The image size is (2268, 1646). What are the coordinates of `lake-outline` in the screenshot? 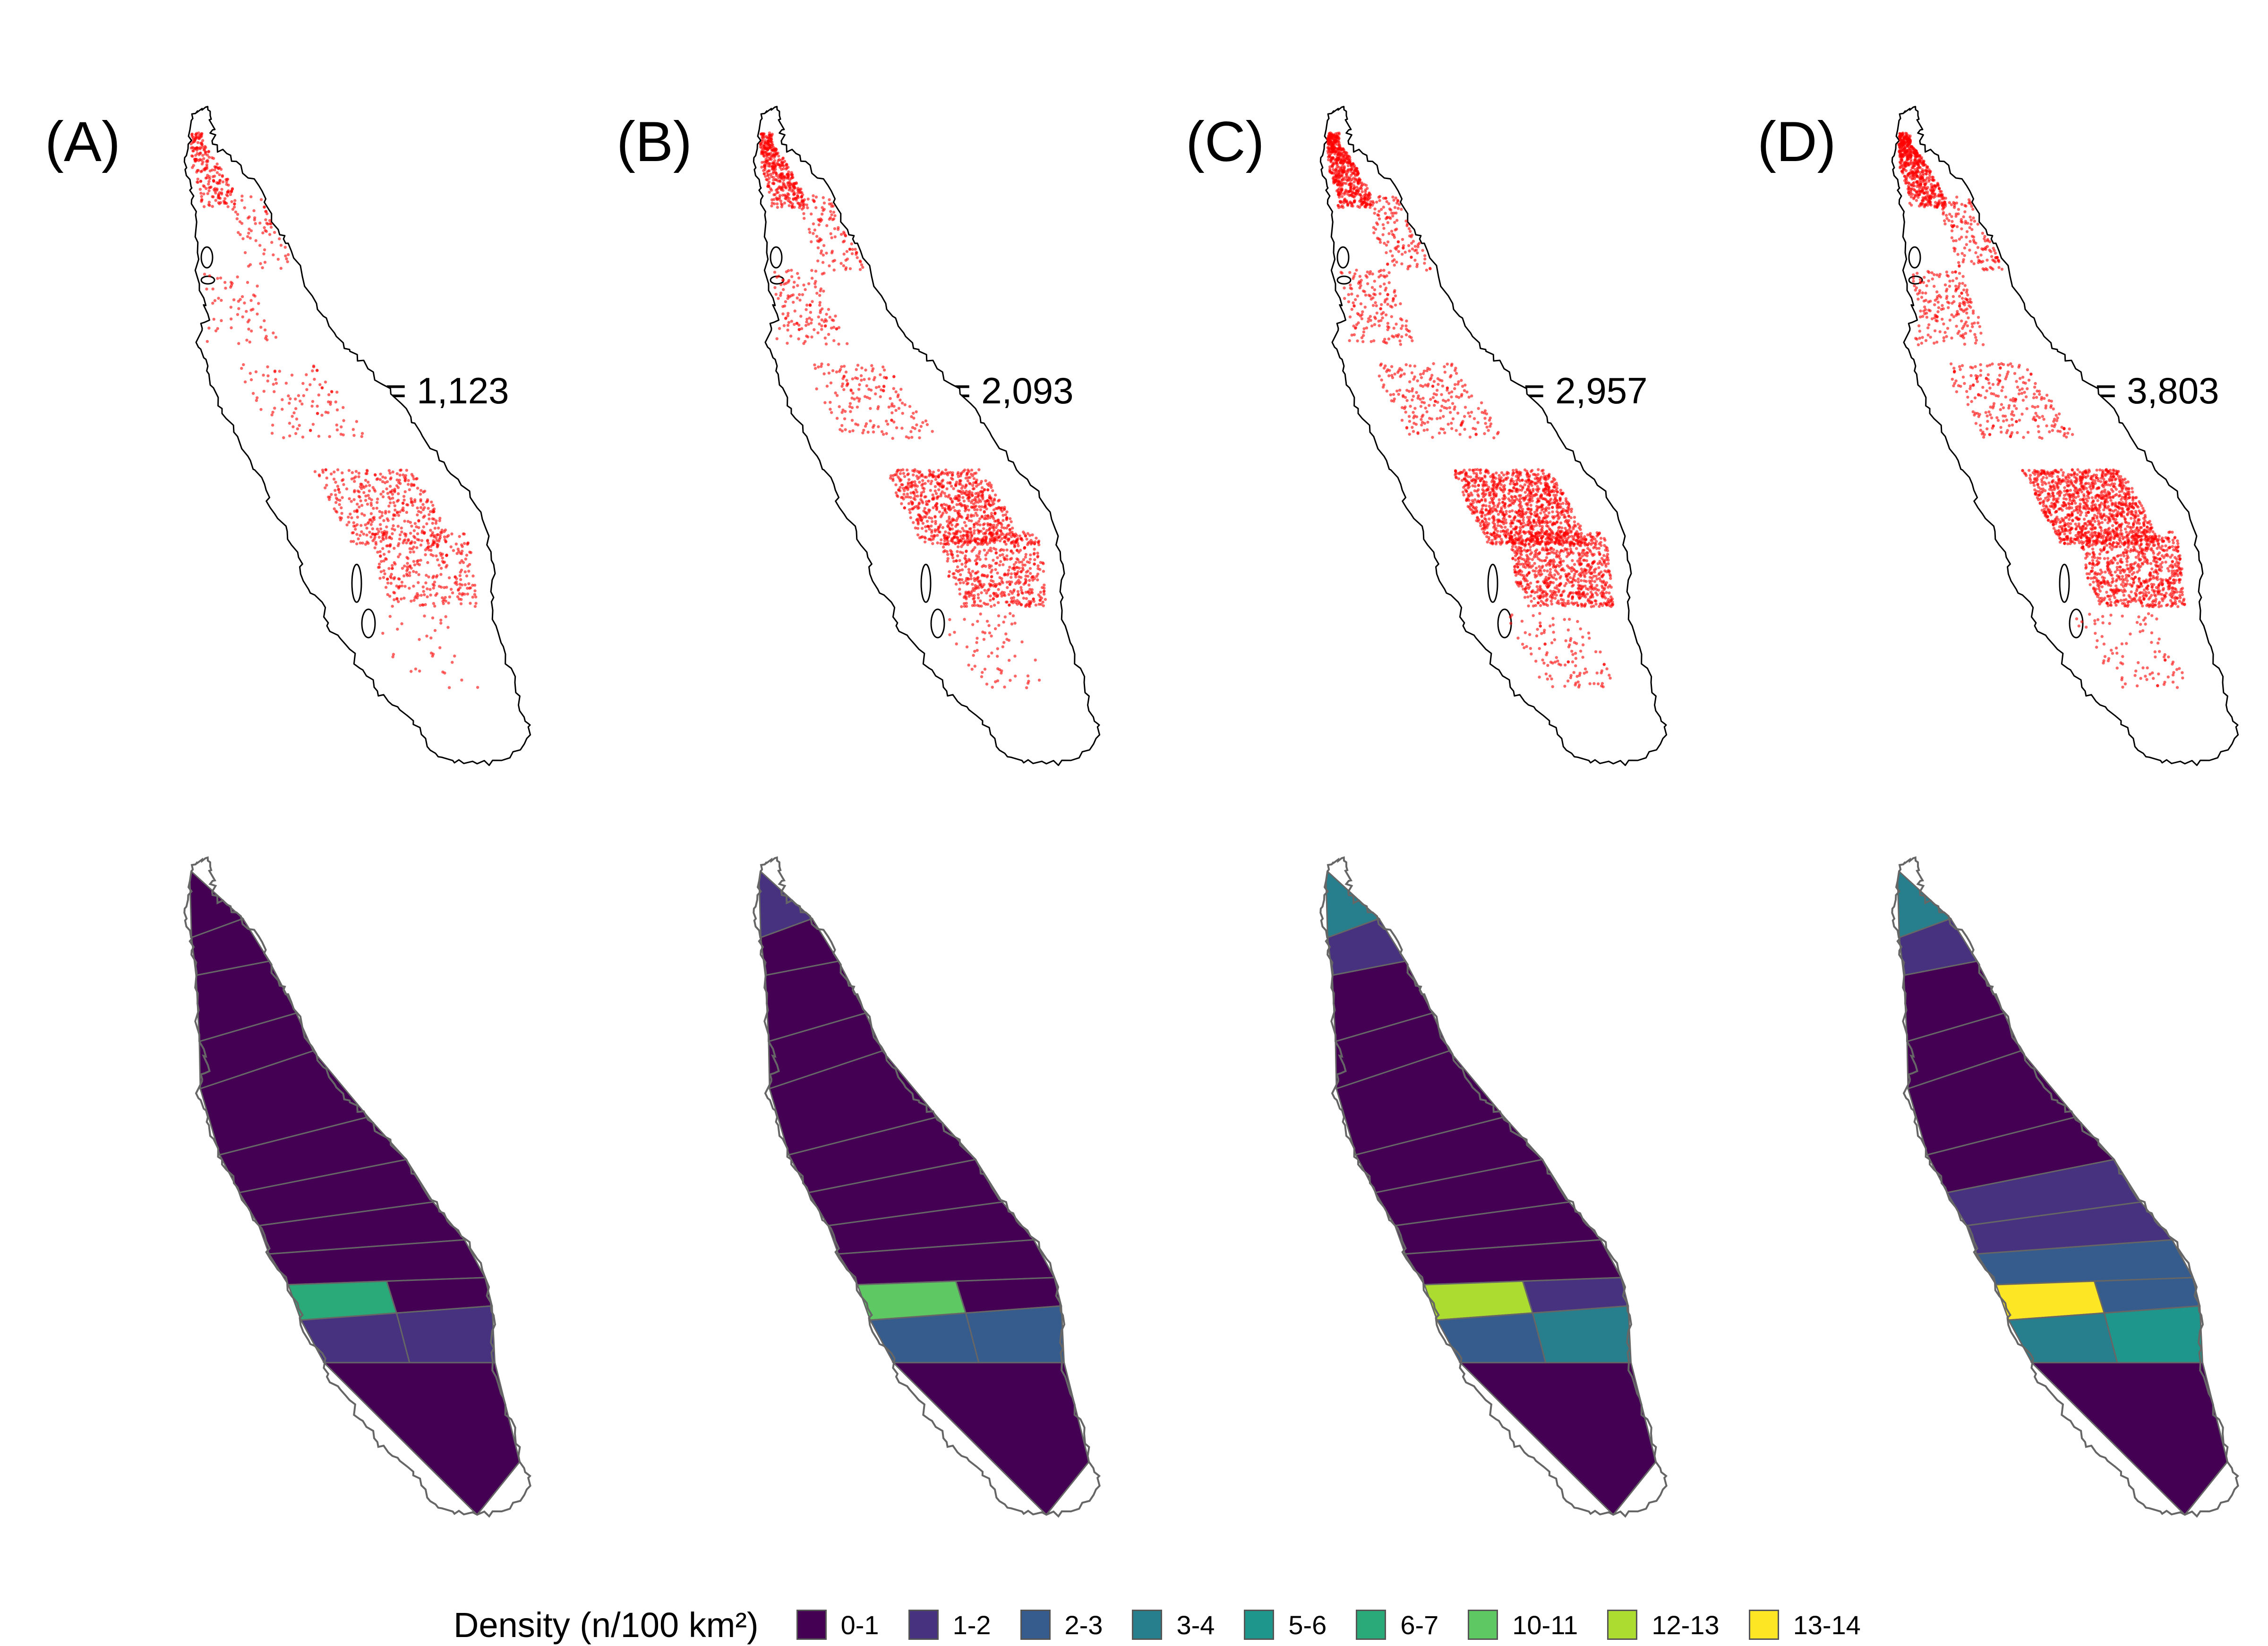 It's located at (1343, 257).